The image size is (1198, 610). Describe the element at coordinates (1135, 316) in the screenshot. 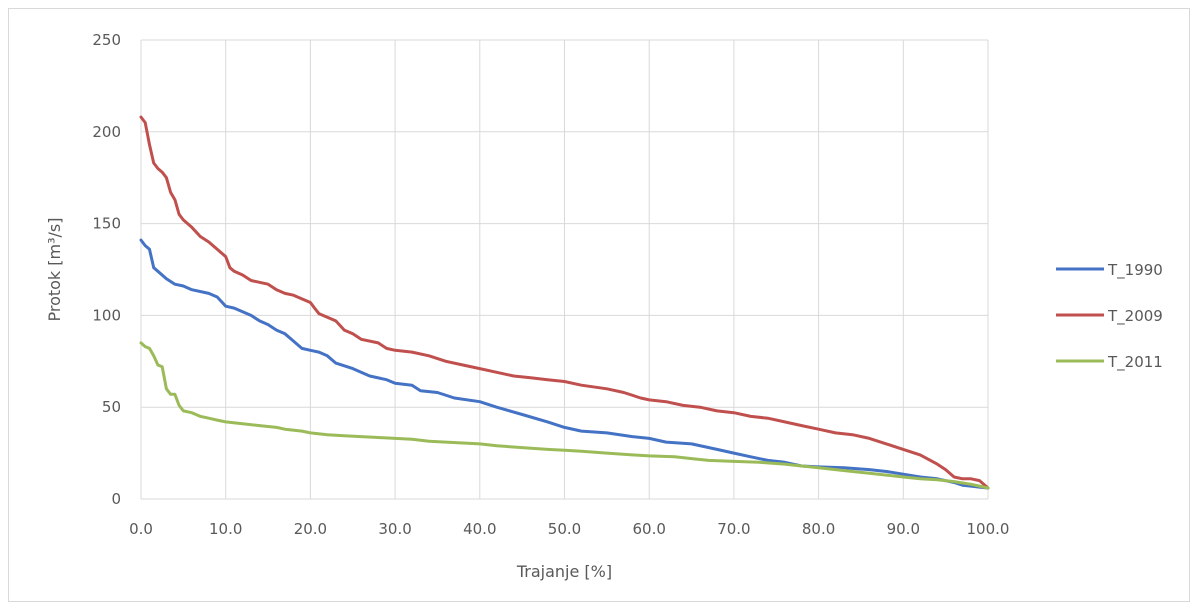

I see `legend-label: T_2009` at that location.